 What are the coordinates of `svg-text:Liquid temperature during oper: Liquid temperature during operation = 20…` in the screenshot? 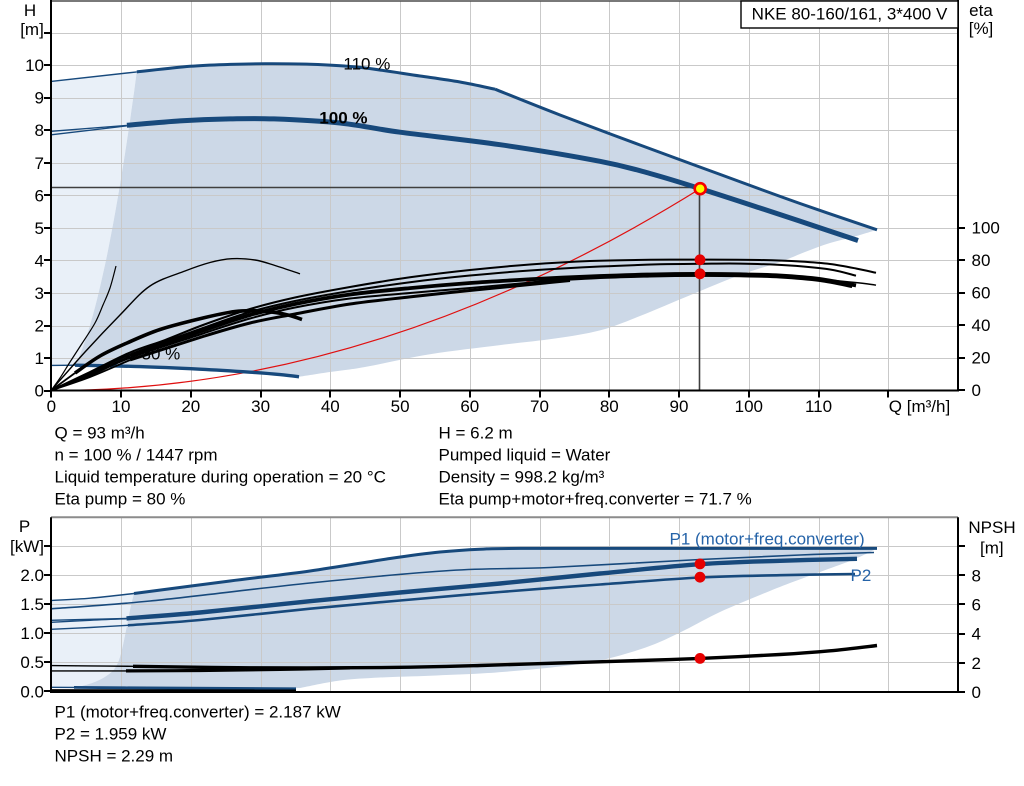 It's located at (220, 477).